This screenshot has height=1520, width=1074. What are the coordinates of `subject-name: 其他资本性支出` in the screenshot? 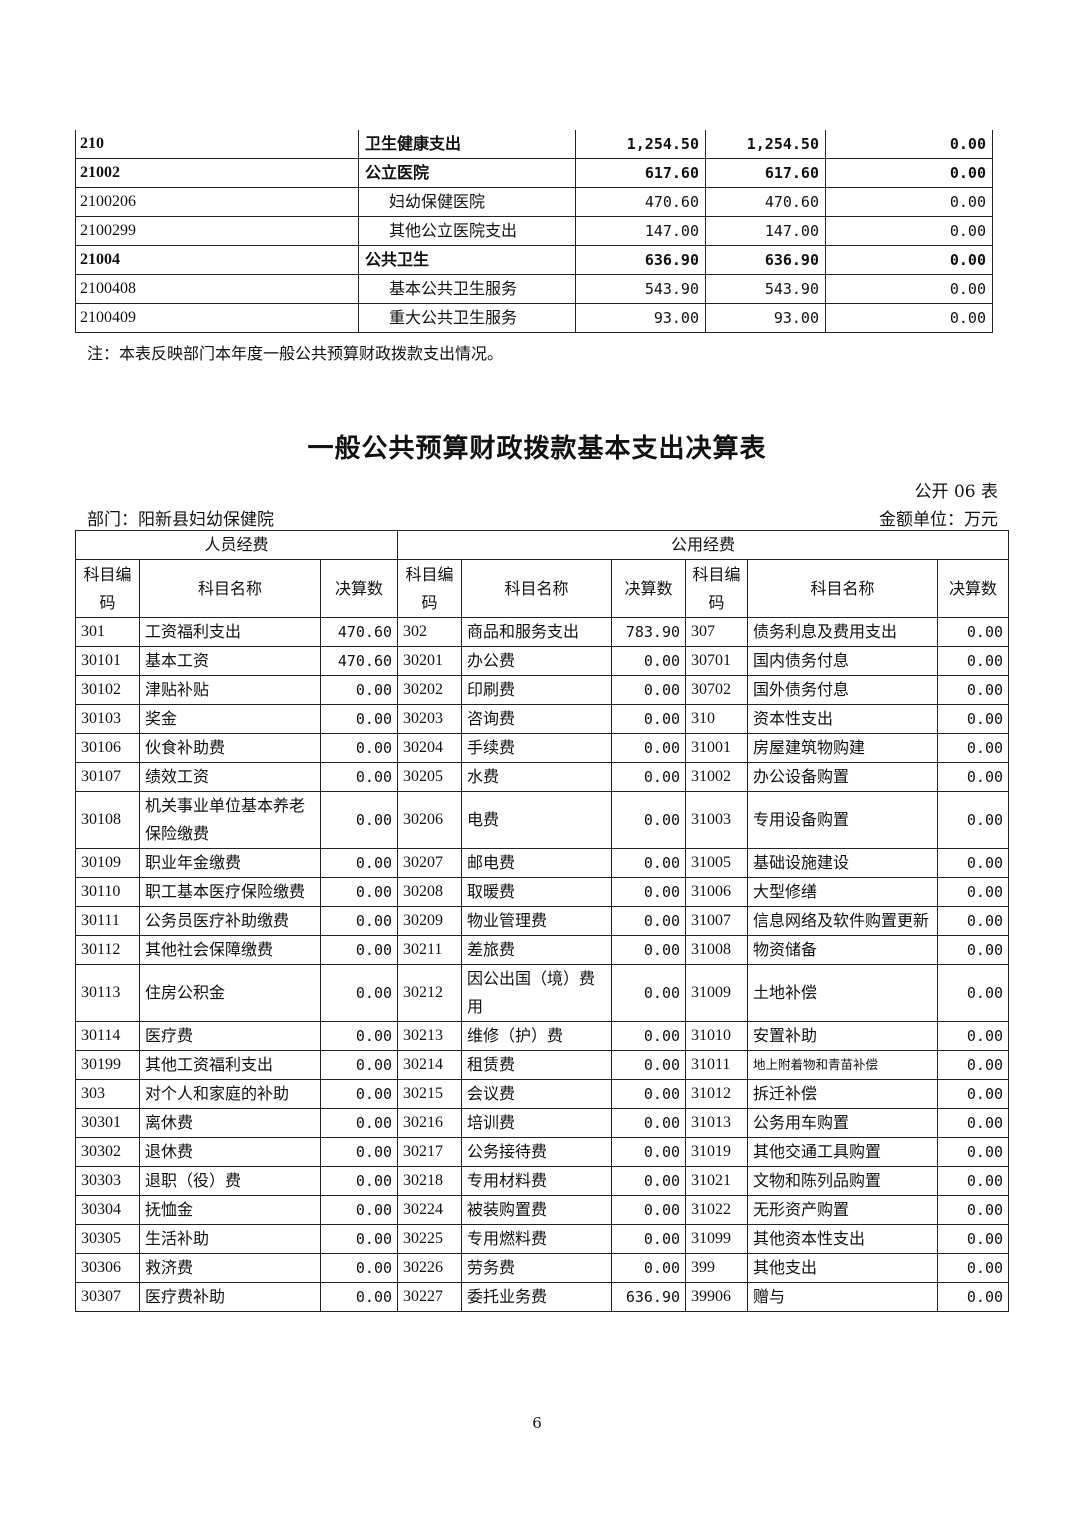 It's located at (843, 1239).